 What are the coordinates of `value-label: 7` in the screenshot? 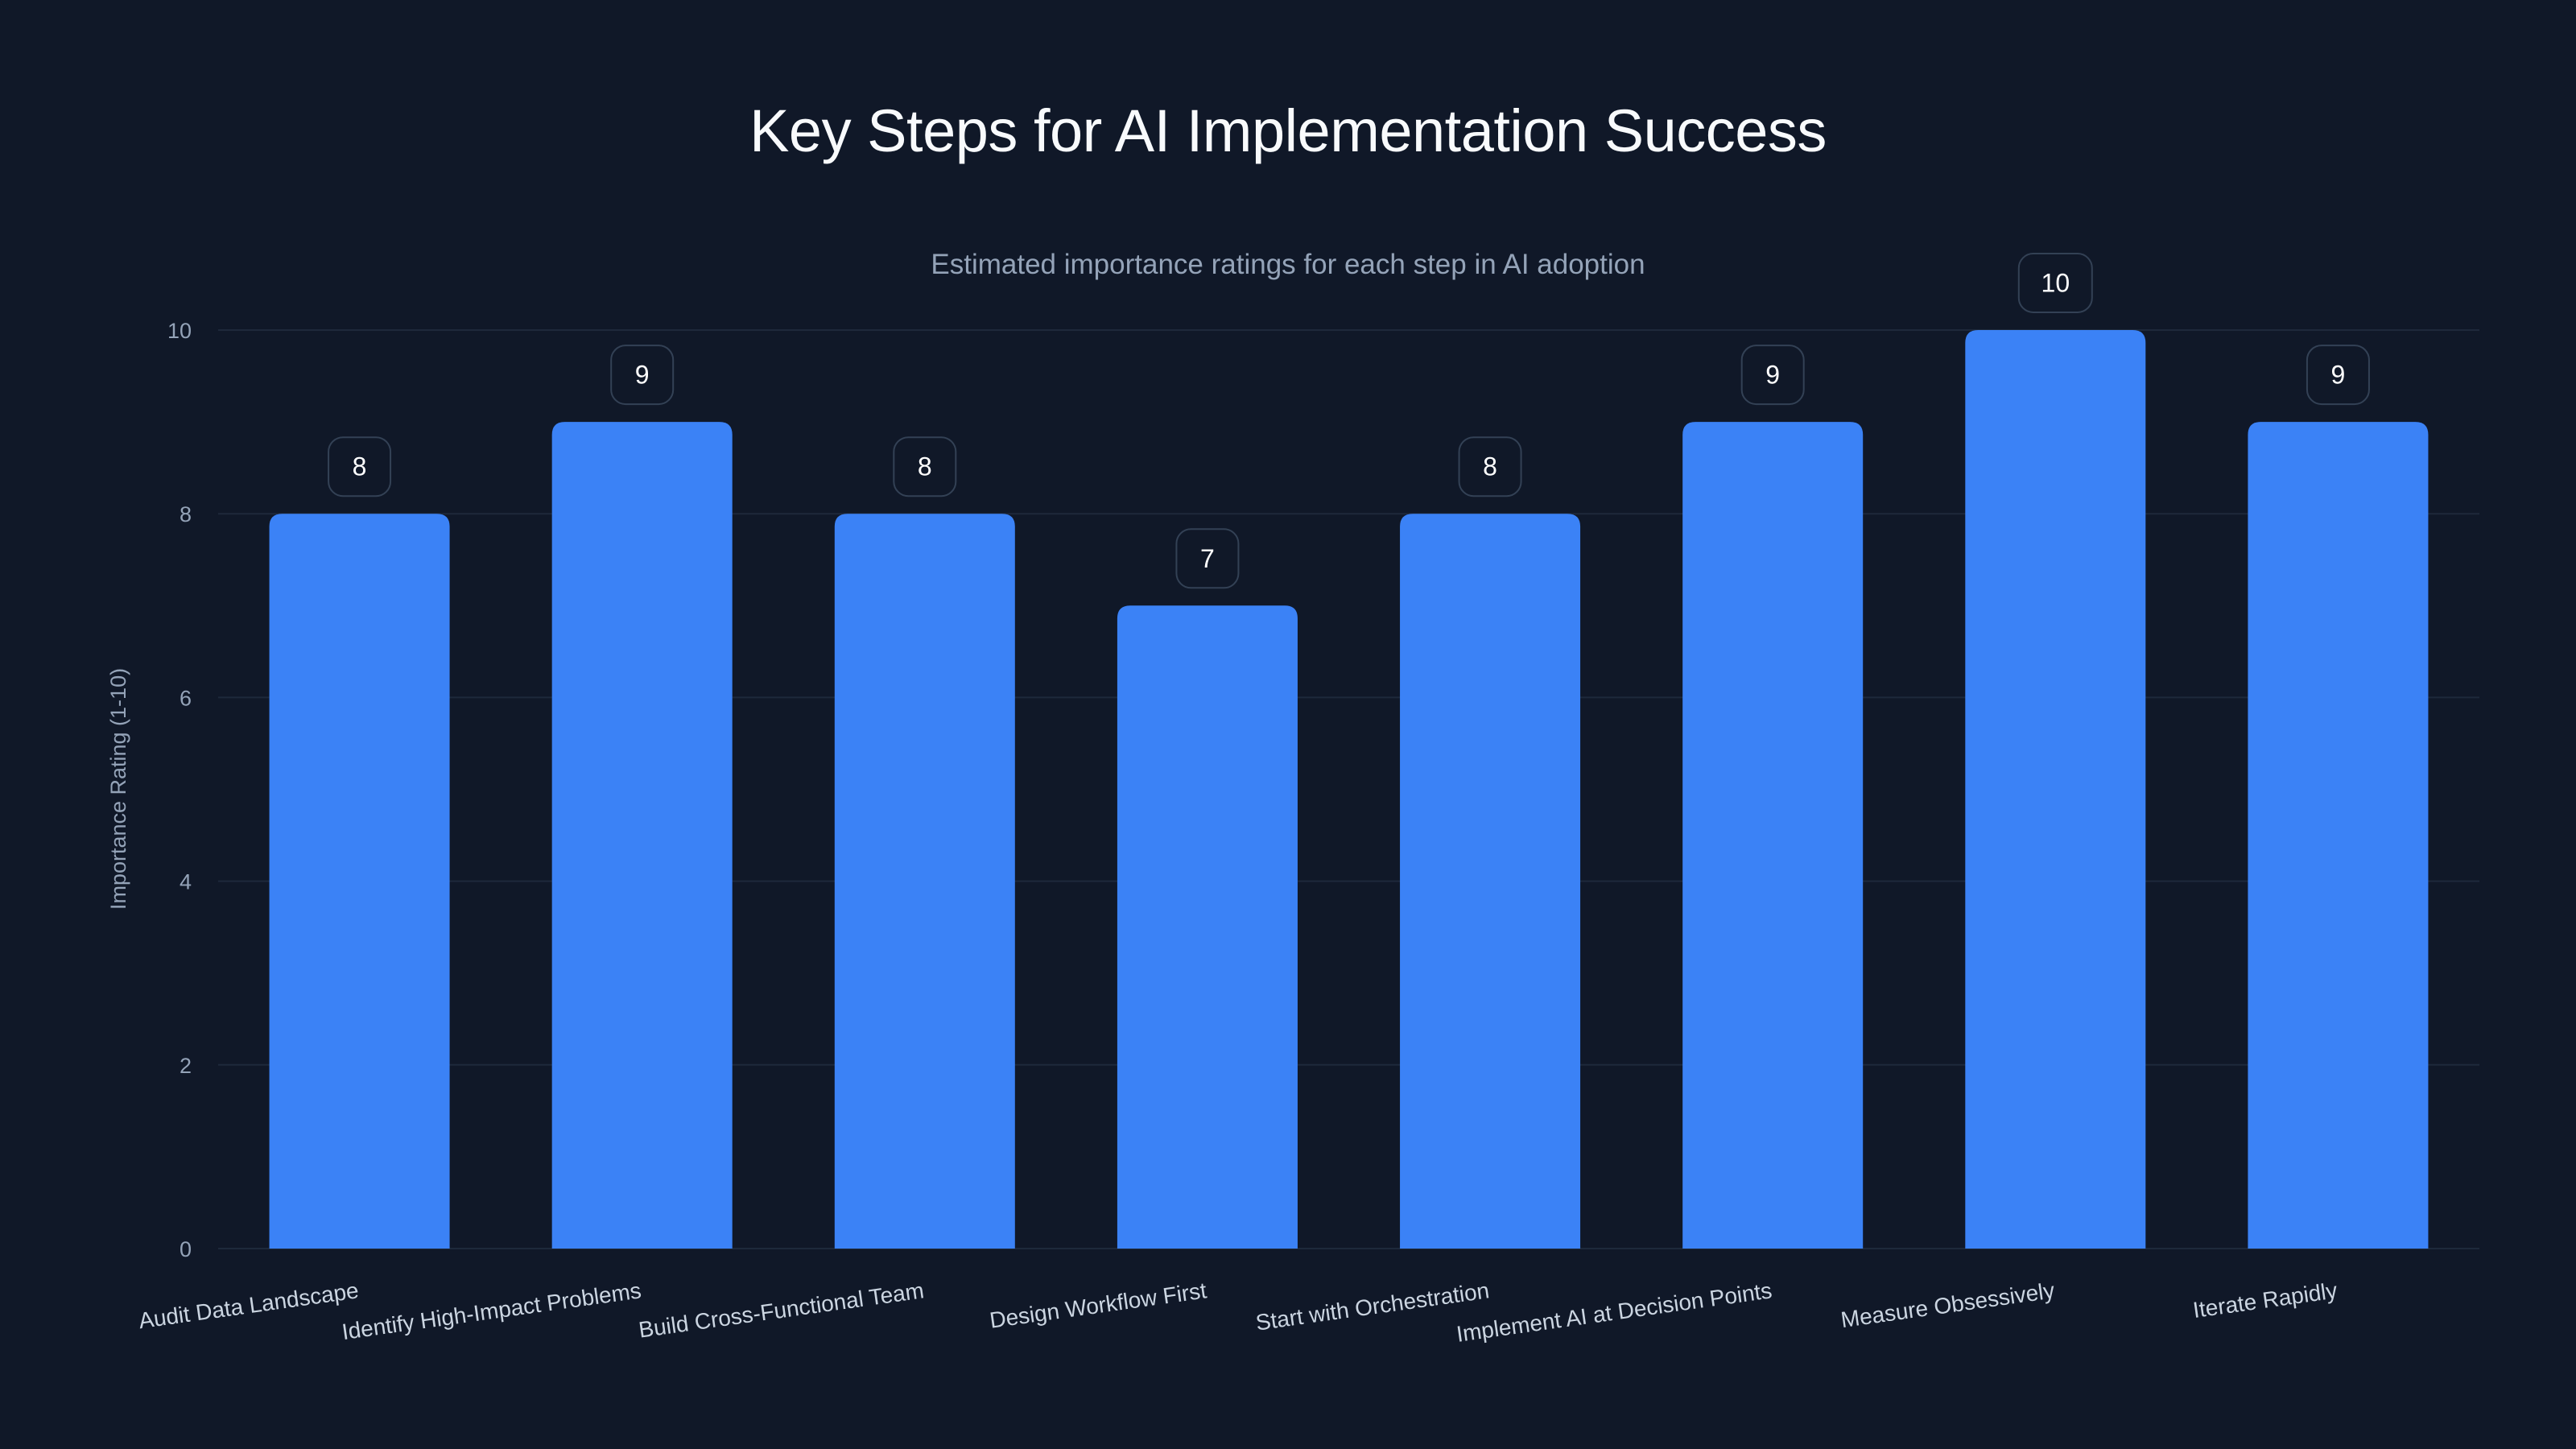 It's located at (1207, 558).